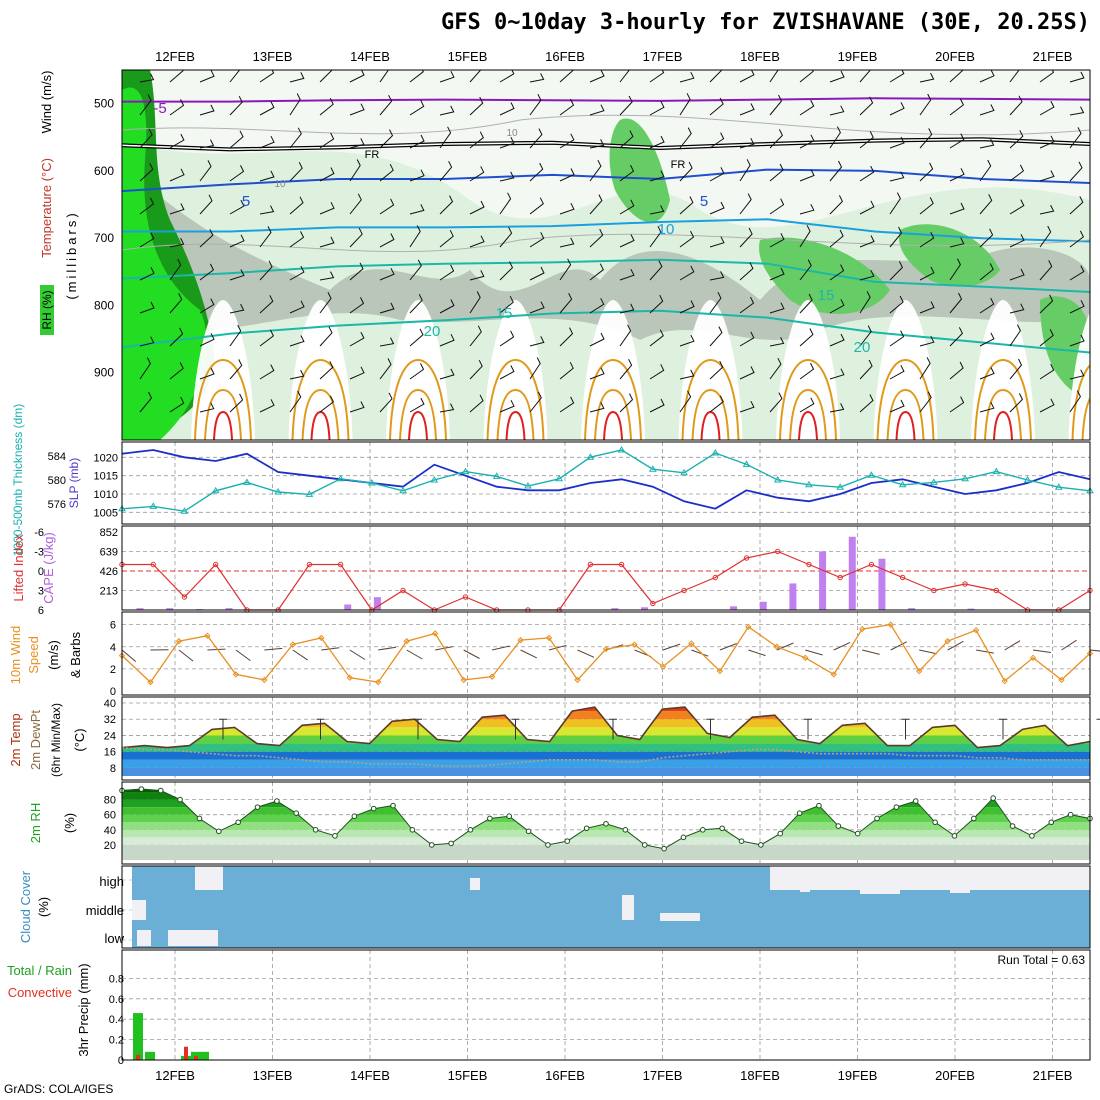 This screenshot has height=1100, width=1100. I want to click on slp-line, so click(606, 479).